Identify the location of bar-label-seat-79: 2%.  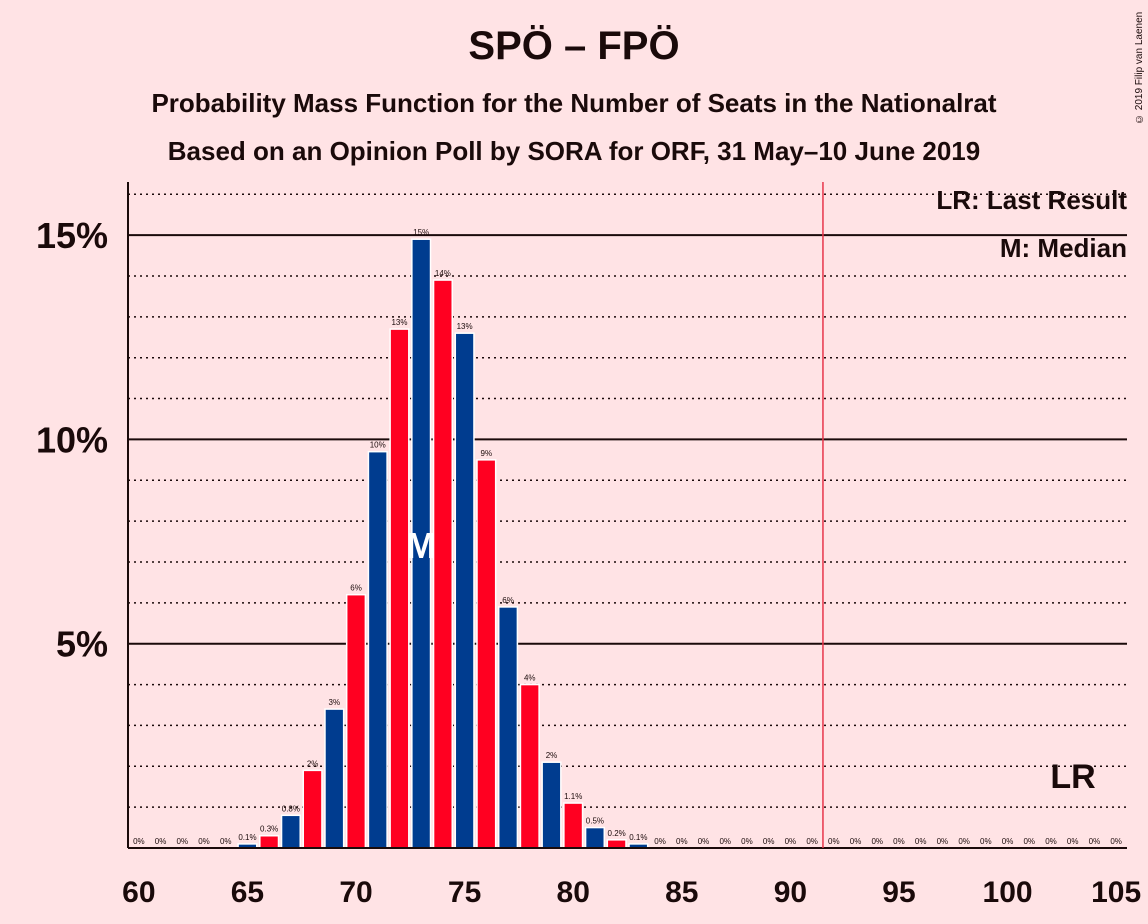
(552, 755).